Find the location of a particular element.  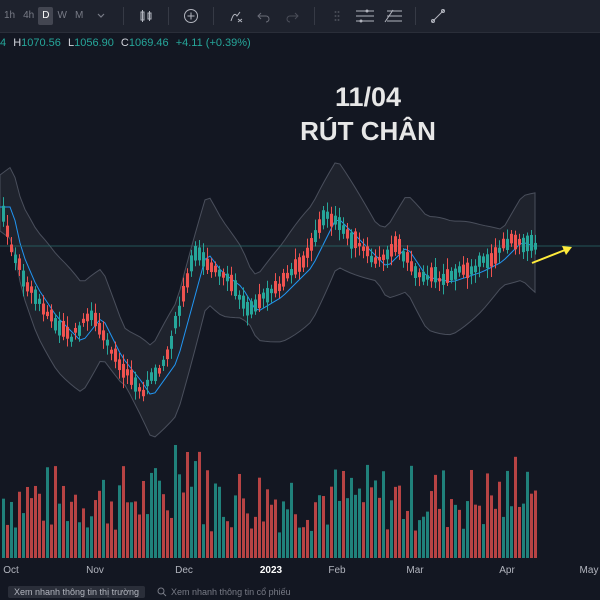

stock-search-label: Xem nhanh thông tin cổ phiếu is located at coordinates (231, 592).